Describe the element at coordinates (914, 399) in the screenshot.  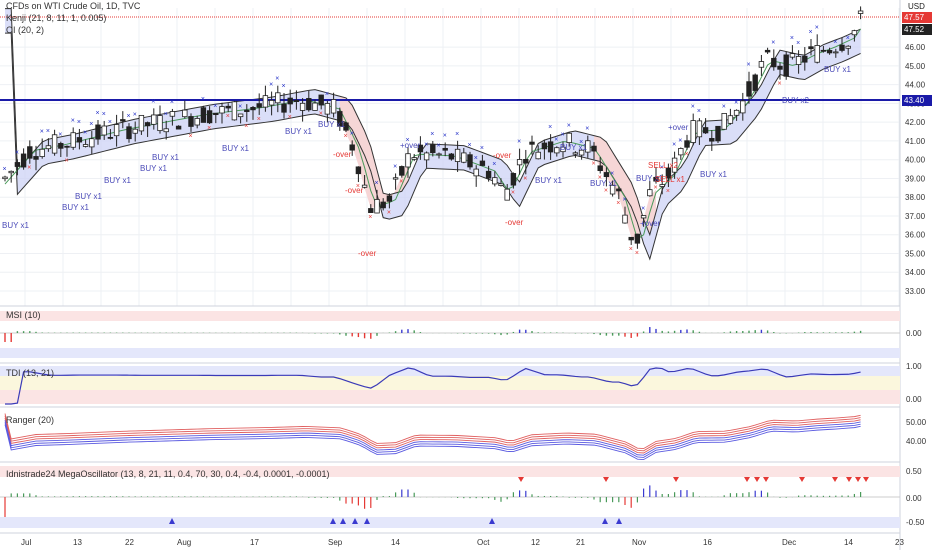
I see `tdi-axis-tick-bottom: 0.00` at that location.